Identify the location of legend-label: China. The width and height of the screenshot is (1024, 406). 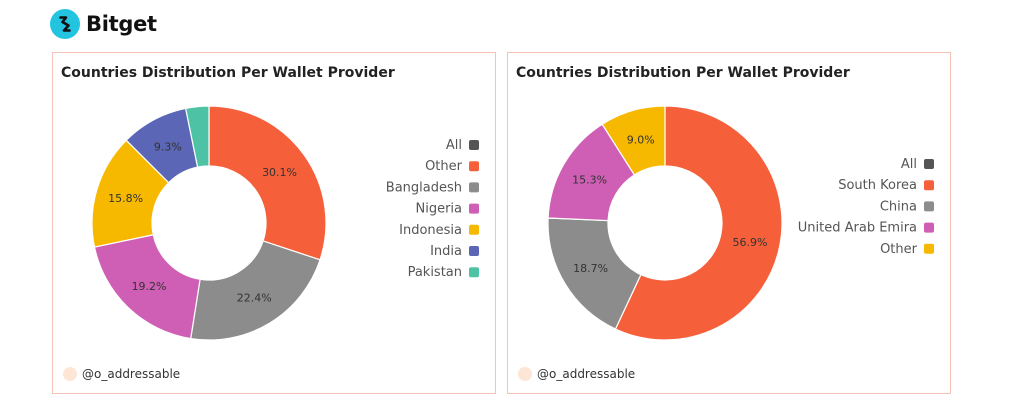
(898, 206).